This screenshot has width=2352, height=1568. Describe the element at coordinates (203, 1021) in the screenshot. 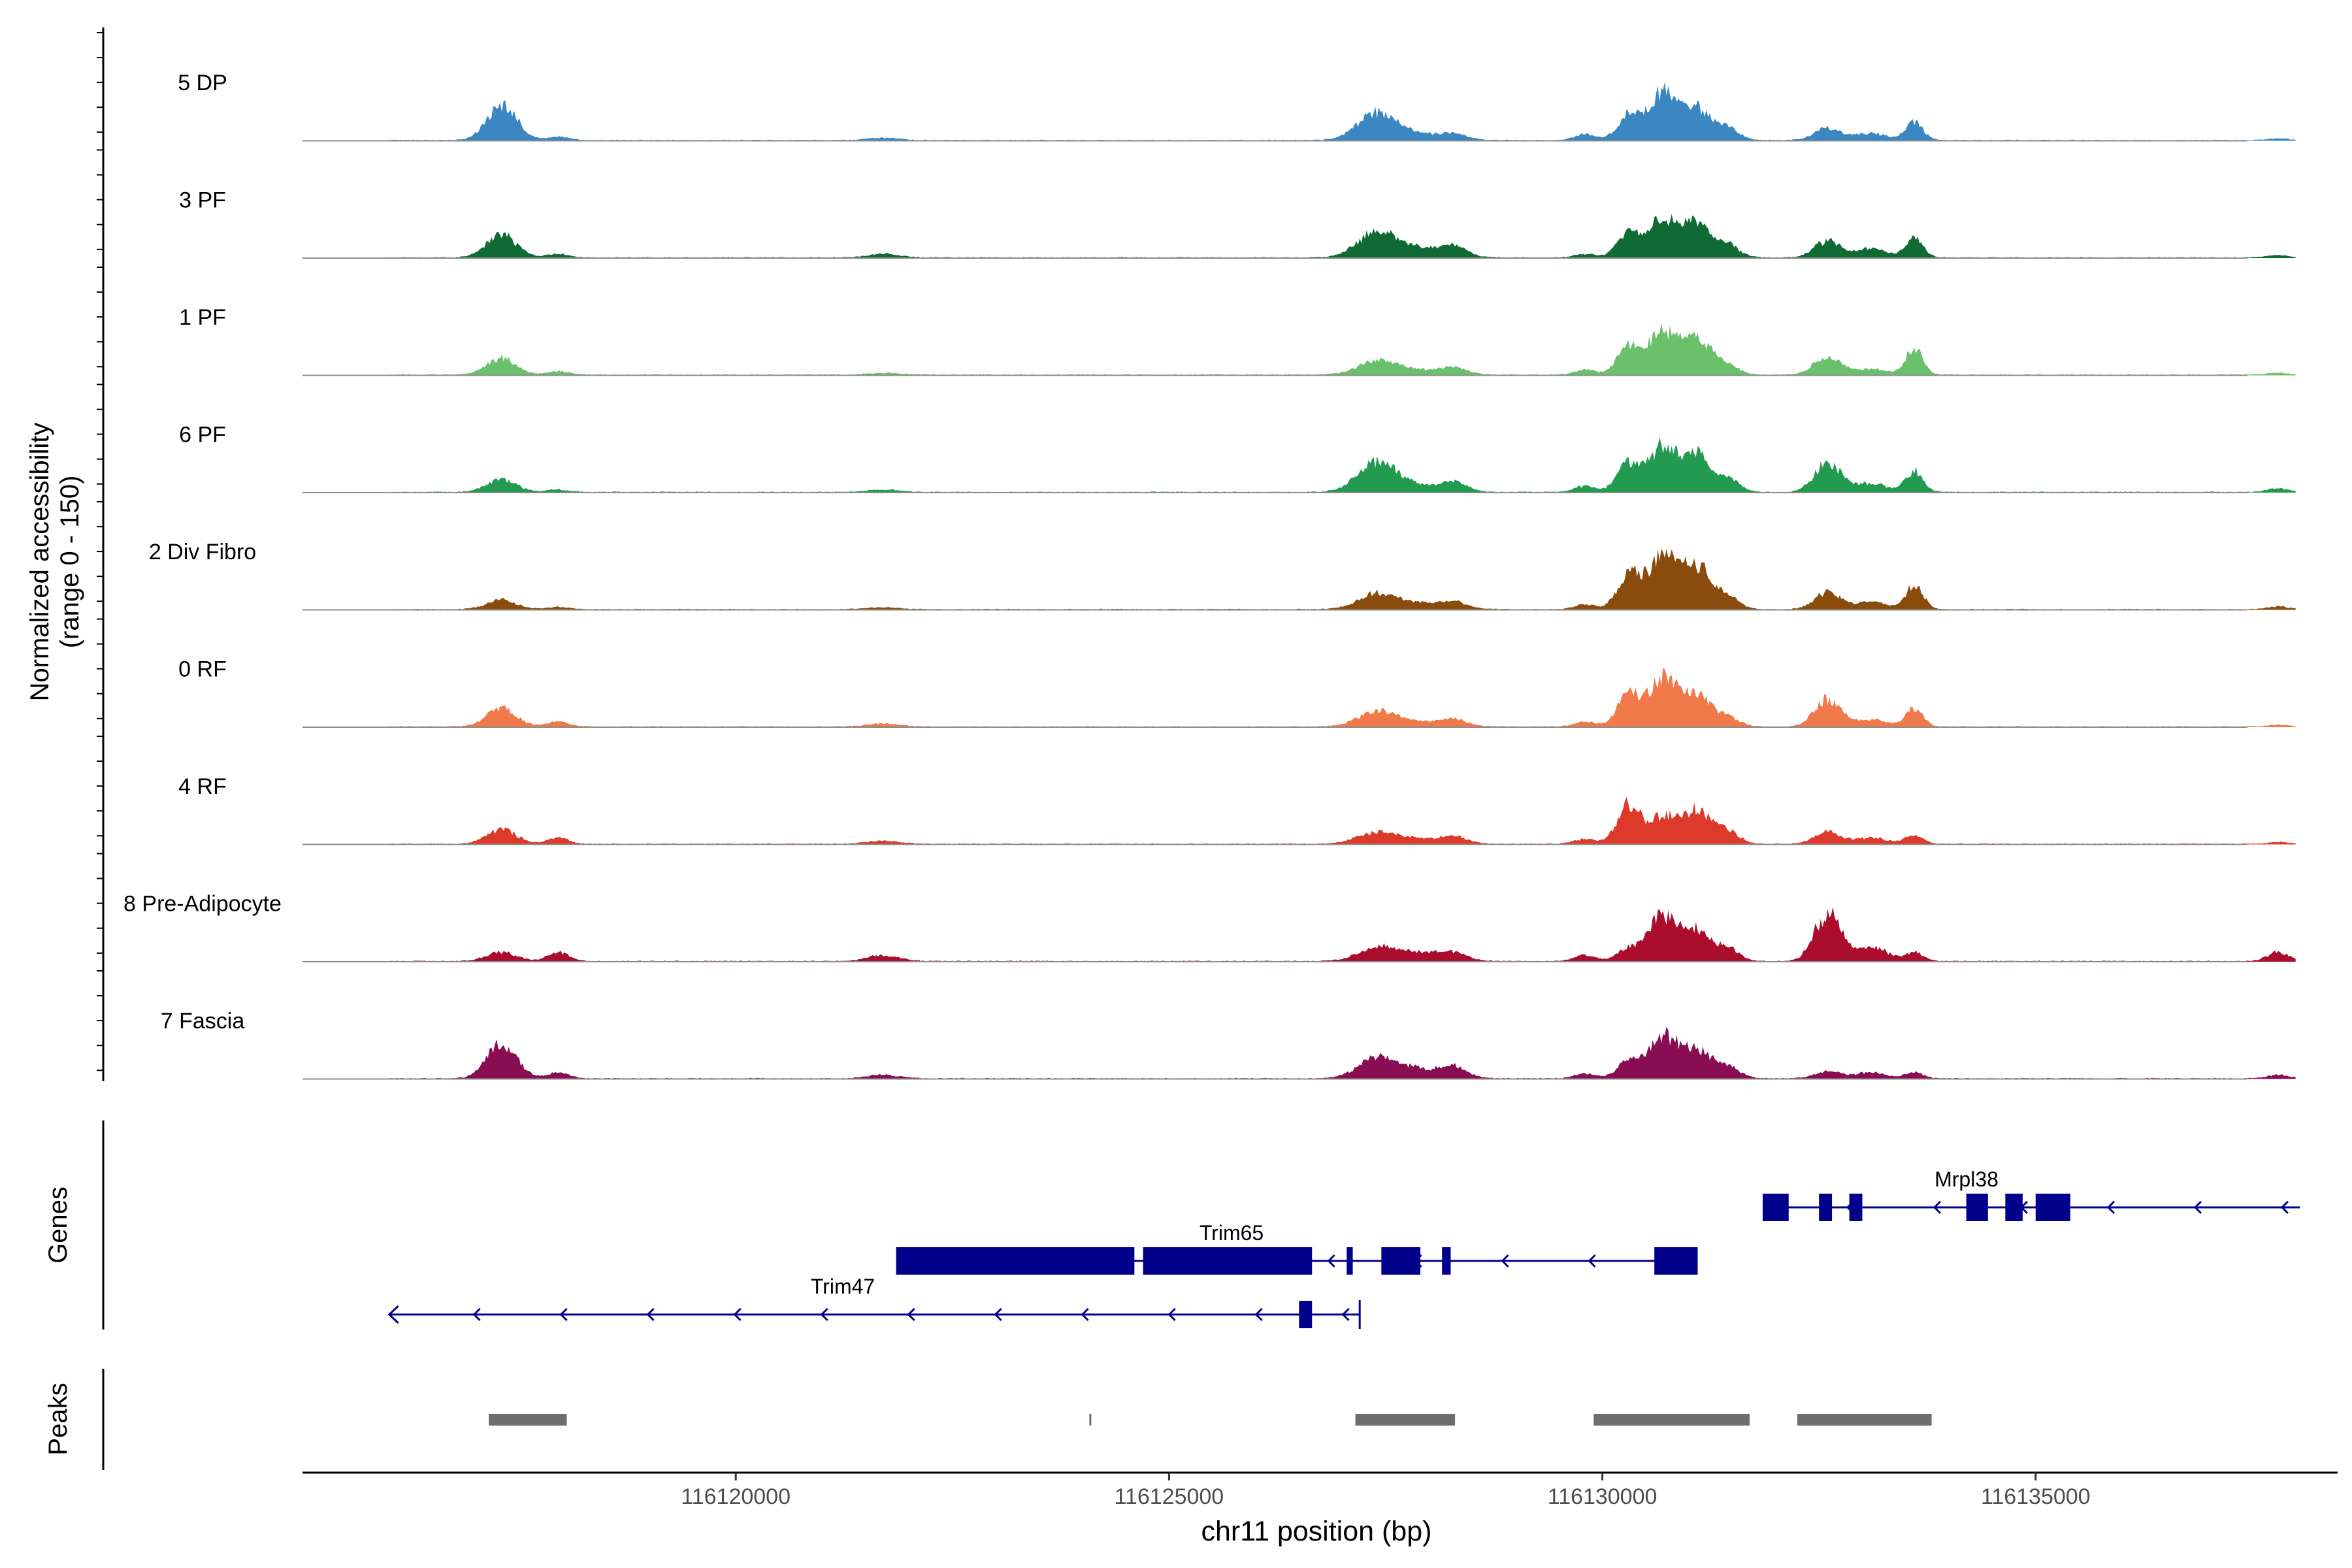

I see `track-label-8: 7 Fascia` at that location.